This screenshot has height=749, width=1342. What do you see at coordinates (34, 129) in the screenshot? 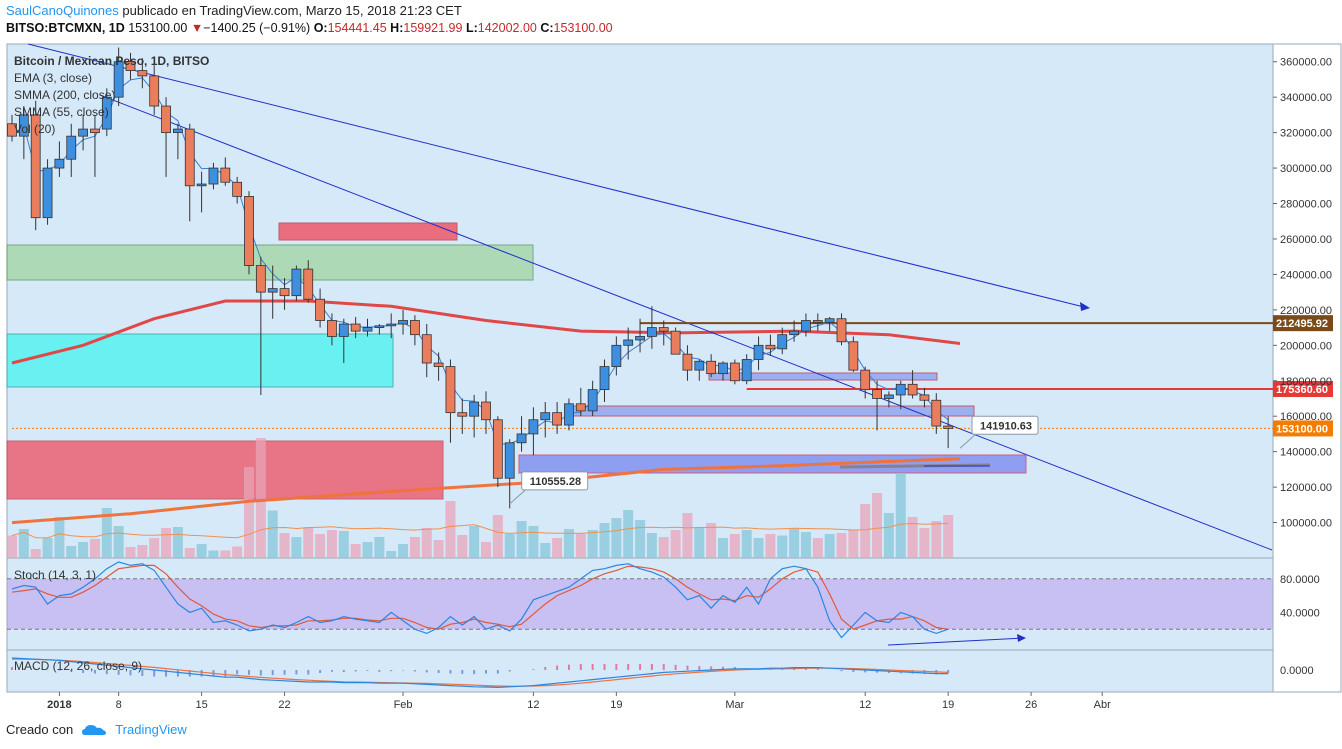
I see `indicator-label: Vol (20)` at bounding box center [34, 129].